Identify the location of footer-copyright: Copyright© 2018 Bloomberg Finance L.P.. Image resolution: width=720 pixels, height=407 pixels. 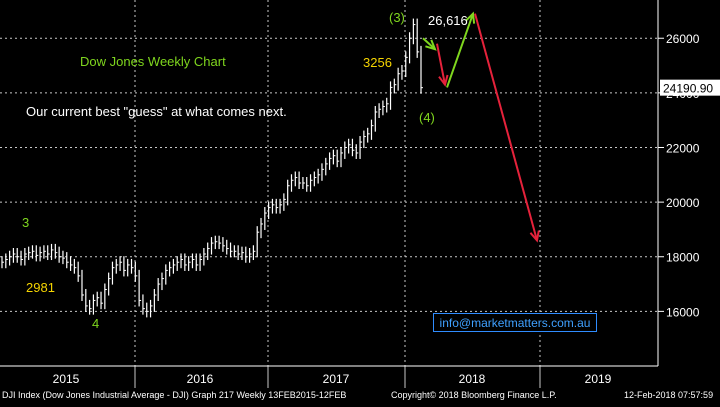
(474, 395).